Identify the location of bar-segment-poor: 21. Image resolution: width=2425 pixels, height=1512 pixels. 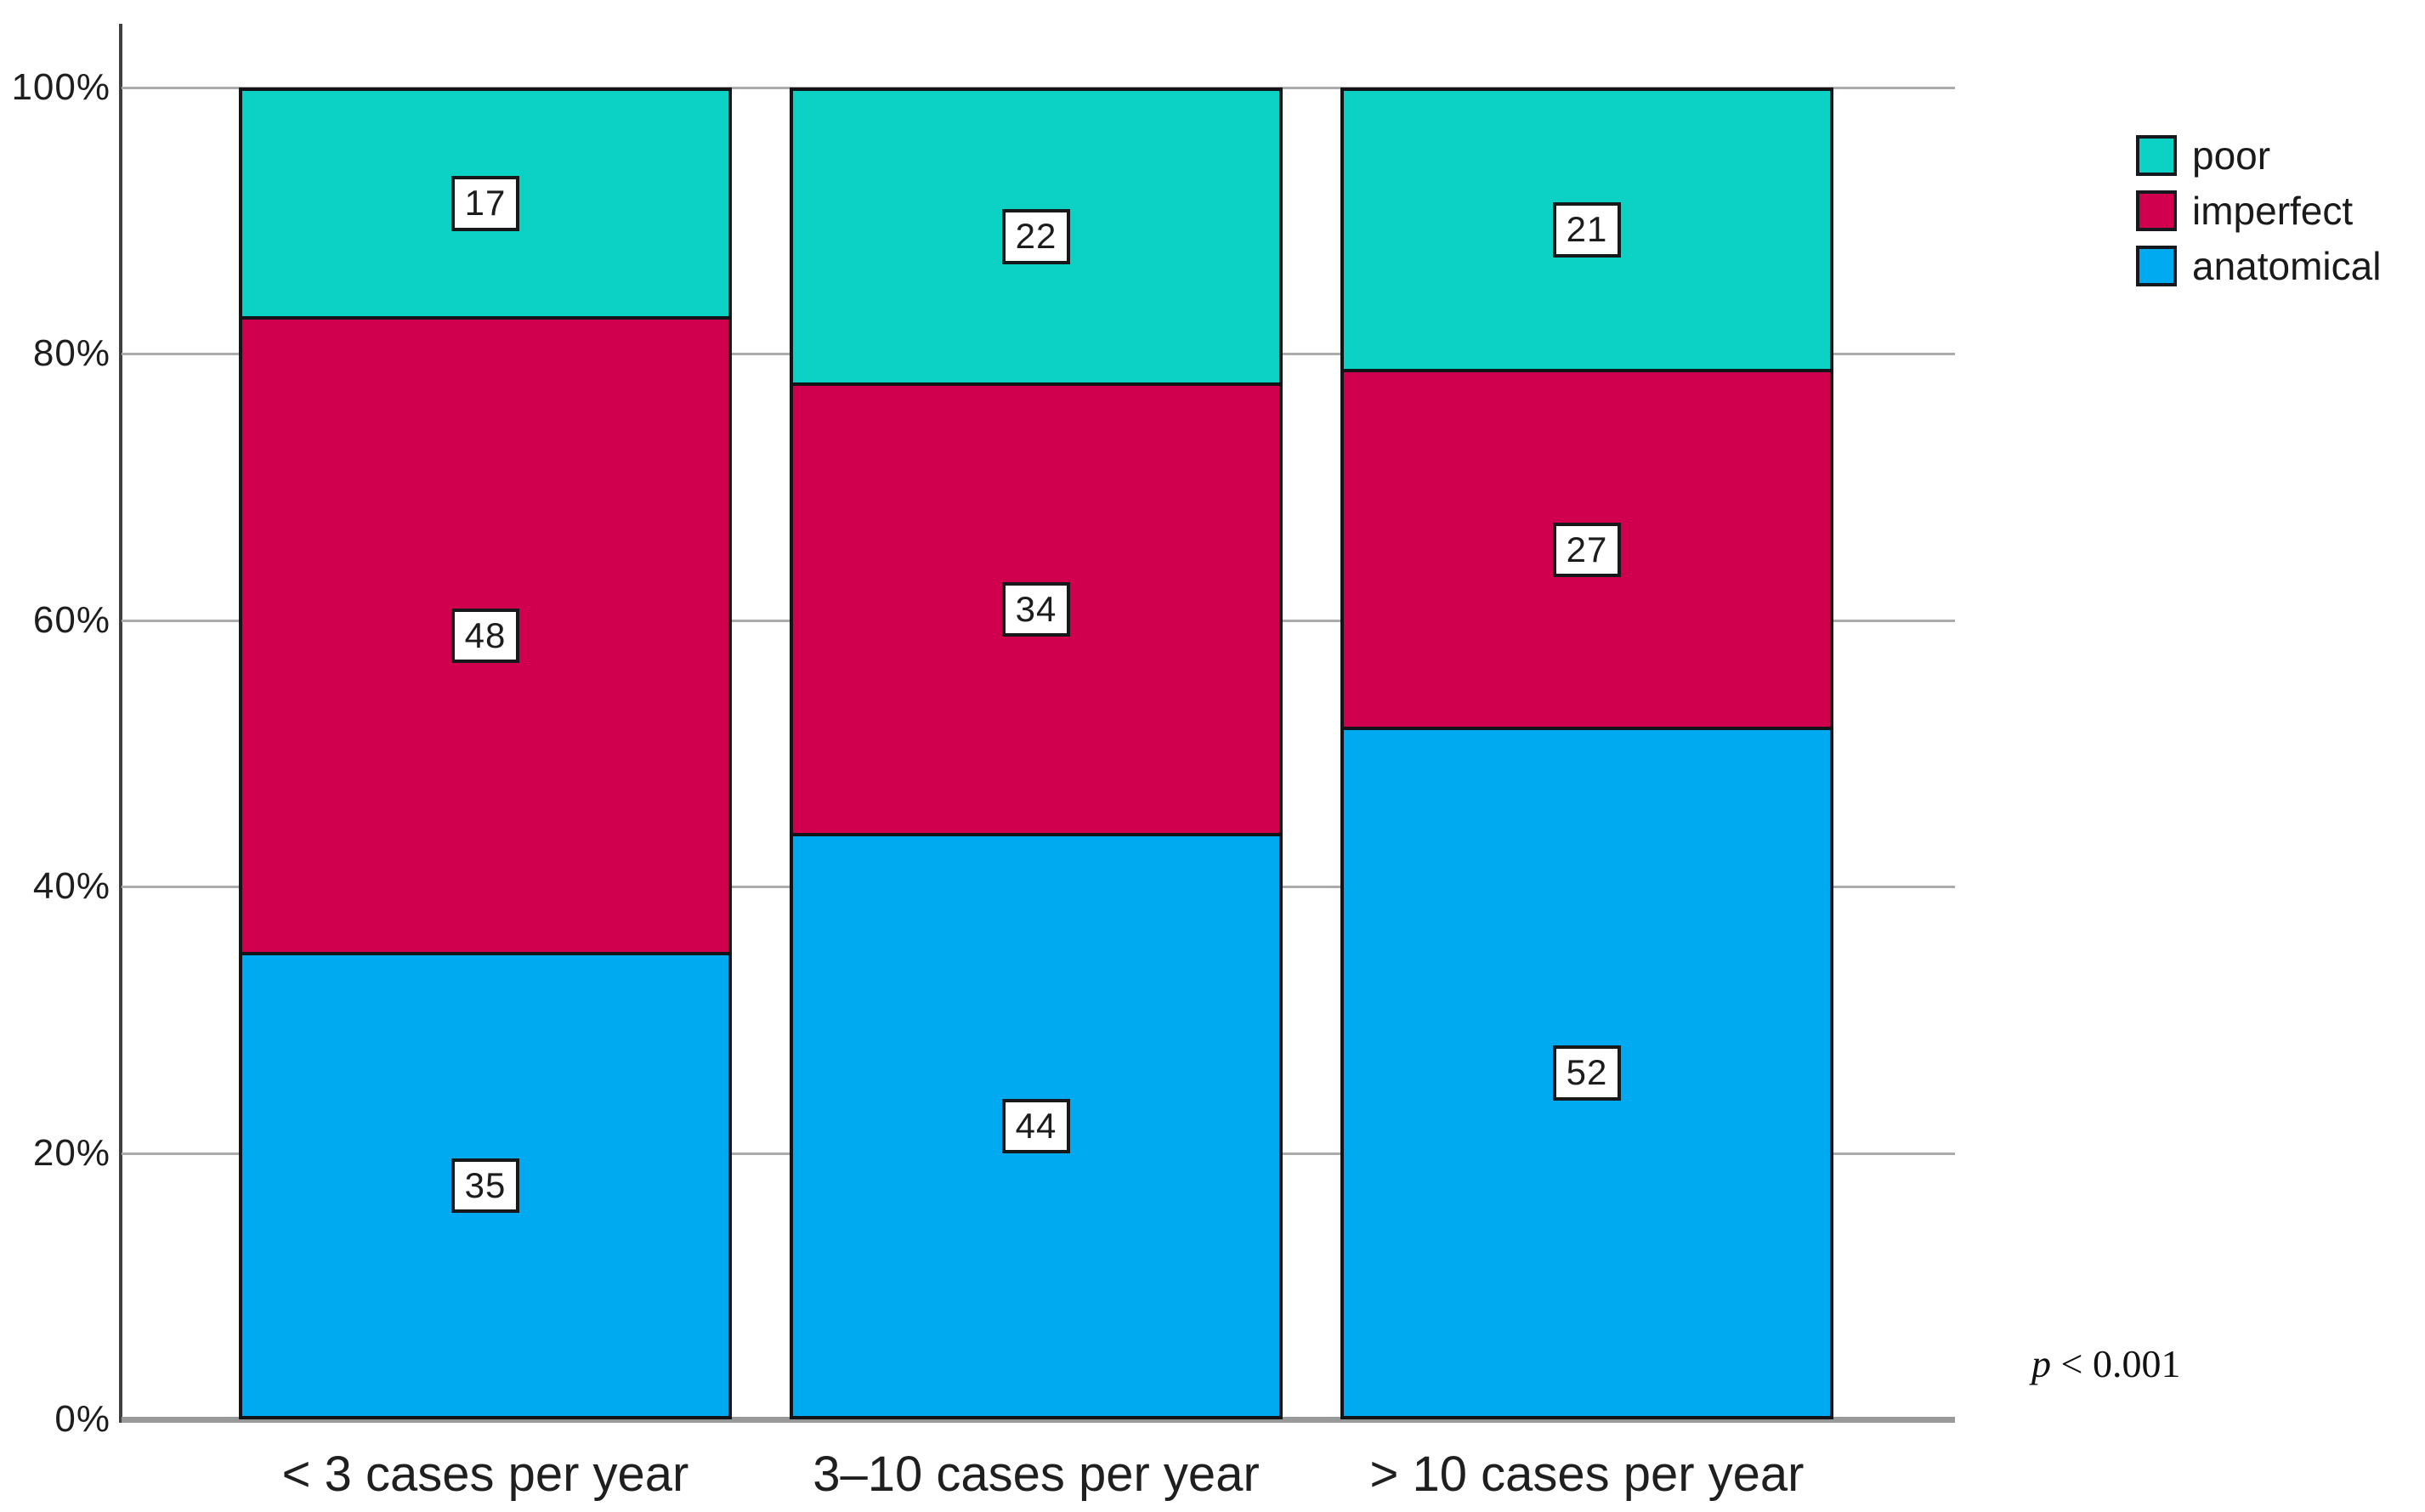
(1587, 230).